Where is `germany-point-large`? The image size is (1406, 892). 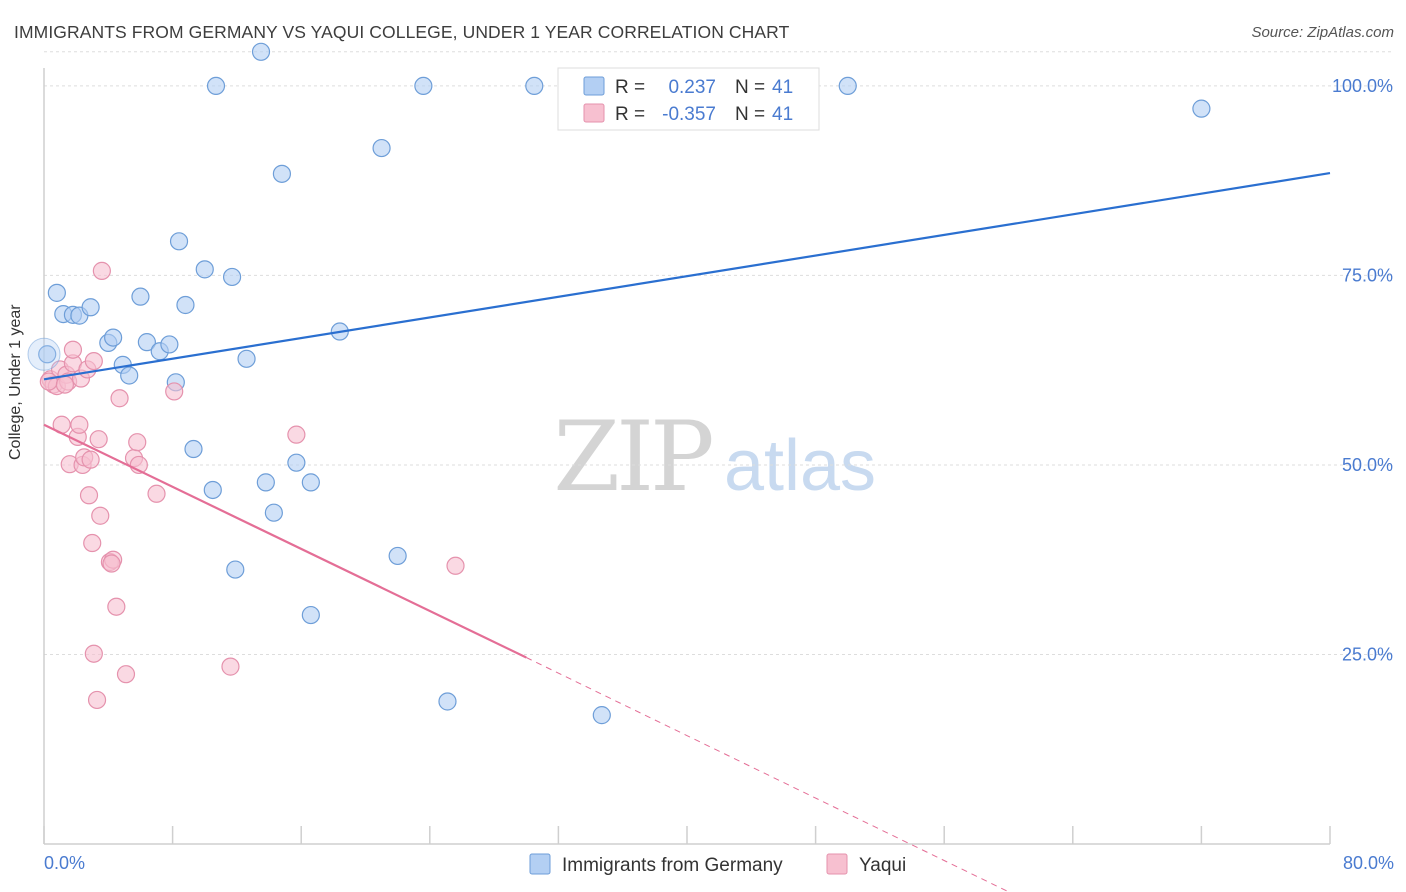 germany-point-large is located at coordinates (44, 354).